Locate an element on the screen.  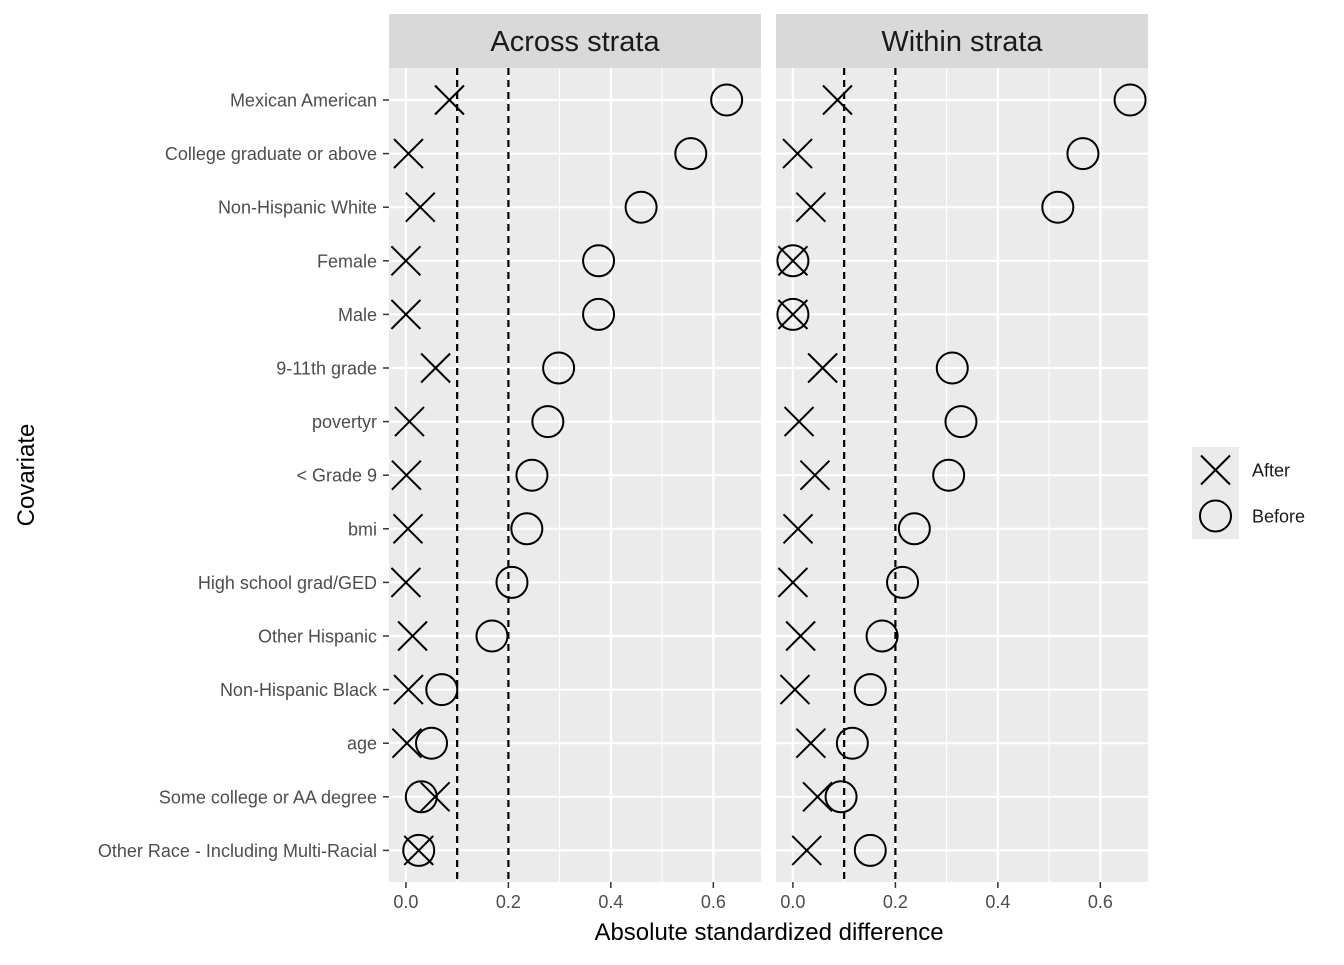
point-after-non-hispanic-white is located at coordinates (811, 207).